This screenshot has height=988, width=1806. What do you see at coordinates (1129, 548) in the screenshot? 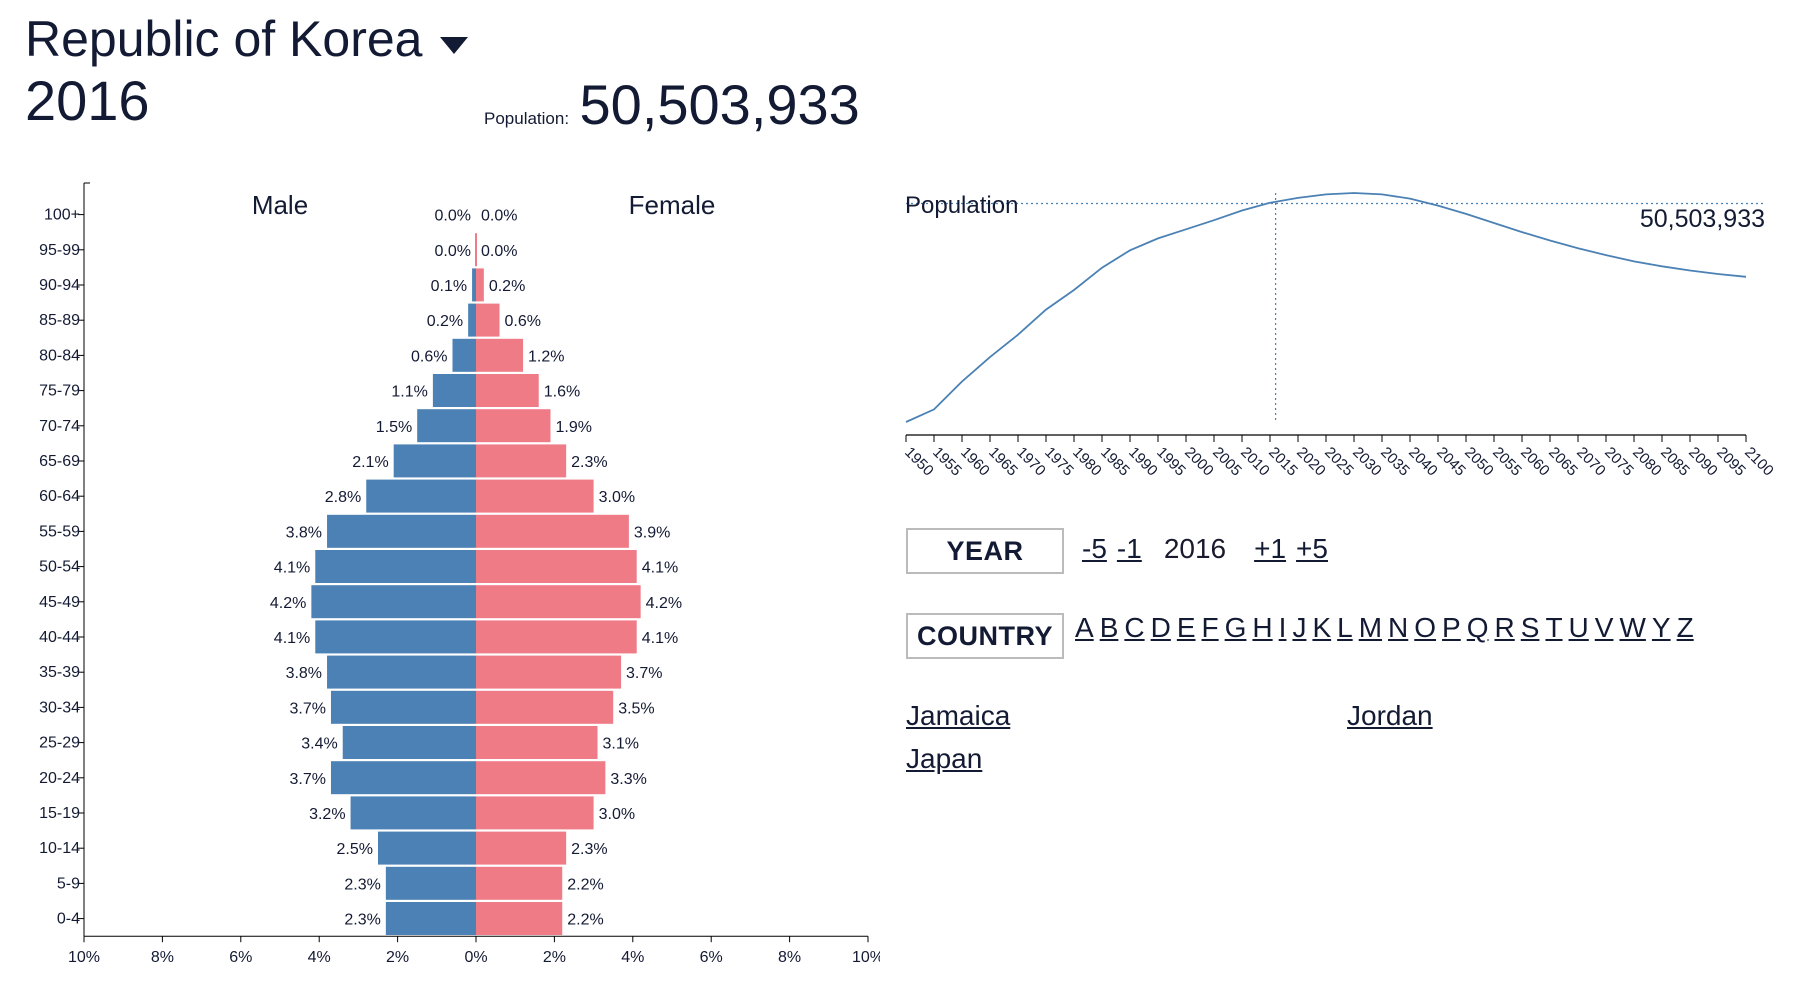
I see `year-minus1-link: -1` at bounding box center [1129, 548].